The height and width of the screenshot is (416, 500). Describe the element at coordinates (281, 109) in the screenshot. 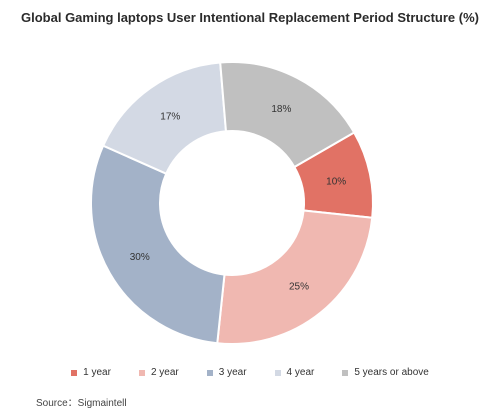

I see `slice-5-years-or-above-label: 18%` at that location.